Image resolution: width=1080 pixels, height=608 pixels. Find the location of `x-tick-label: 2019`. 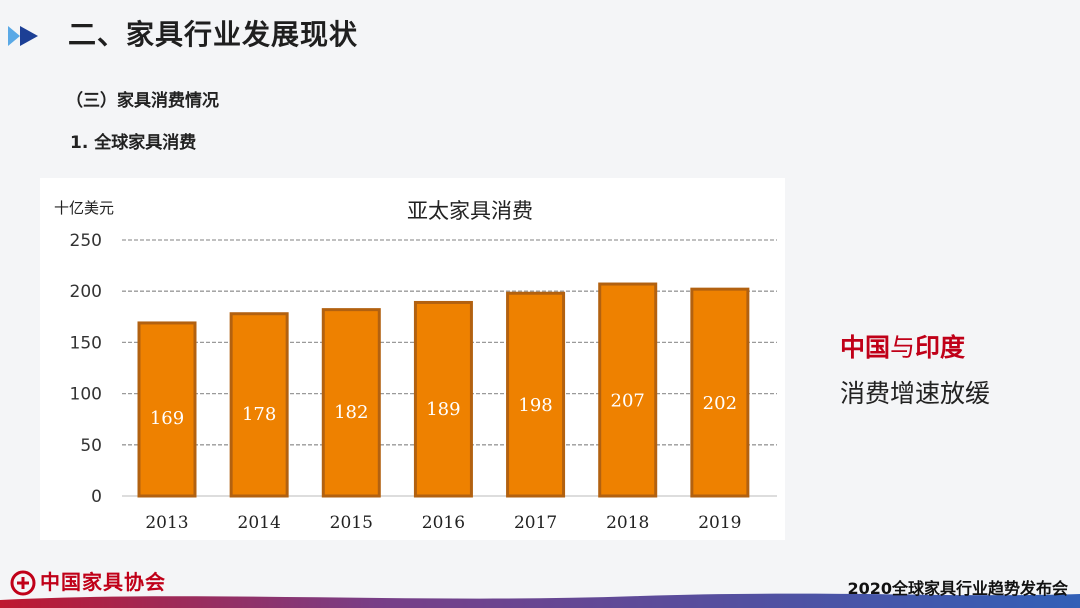

x-tick-label: 2019 is located at coordinates (719, 523).